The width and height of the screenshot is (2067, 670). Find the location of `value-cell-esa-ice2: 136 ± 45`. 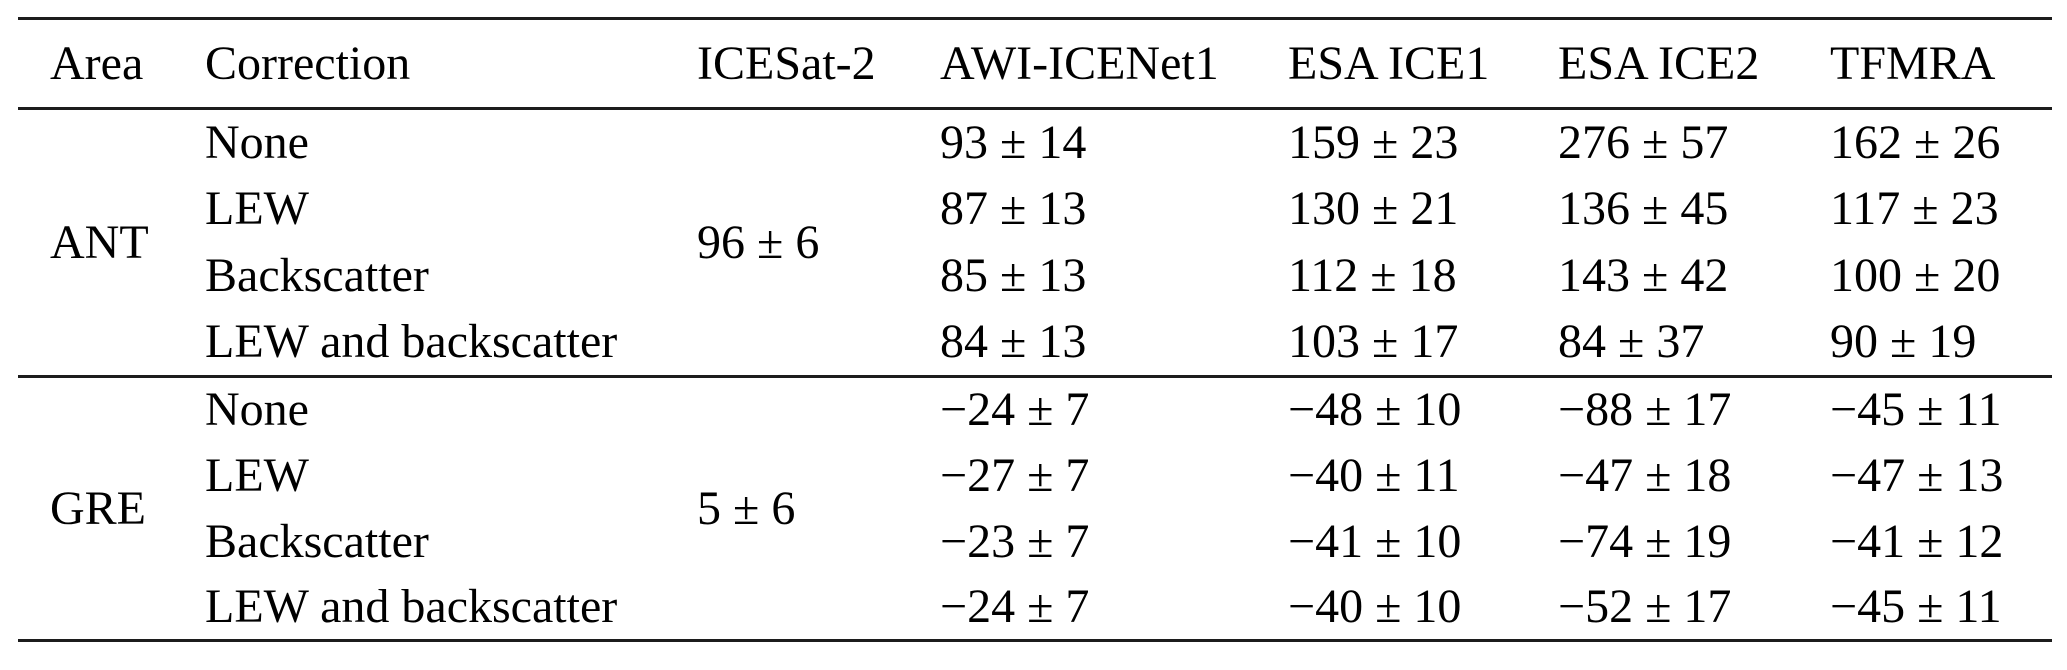

value-cell-esa-ice2: 136 ± 45 is located at coordinates (1643, 208).